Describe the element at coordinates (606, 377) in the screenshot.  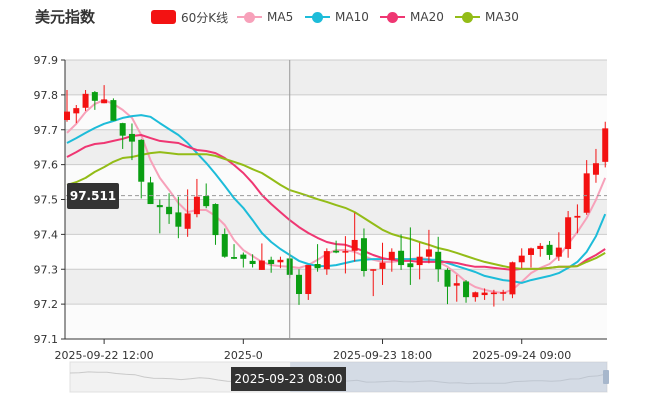
I see `datazoom-handle` at that location.